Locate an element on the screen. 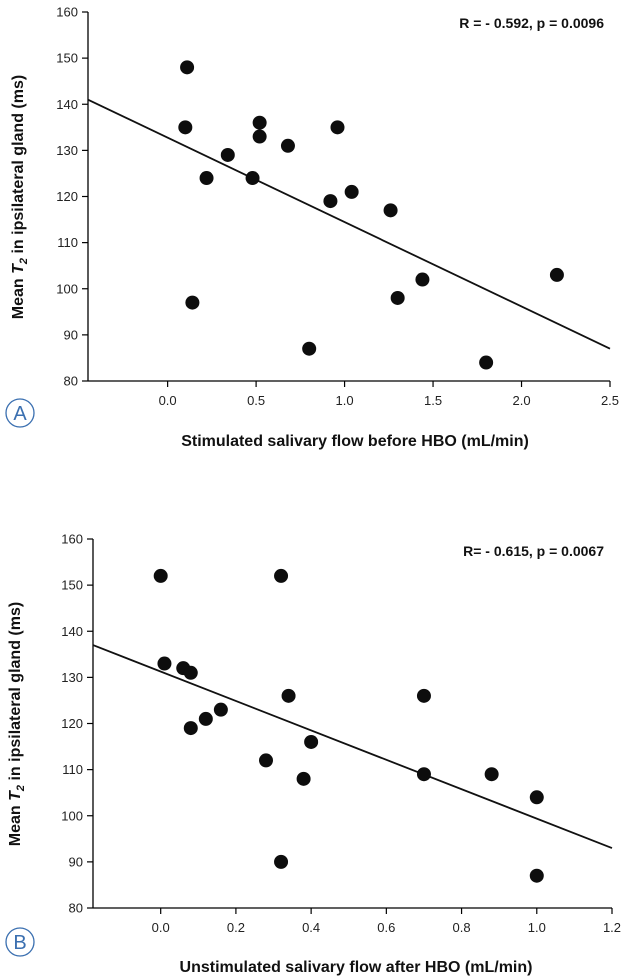 This screenshot has height=980, width=628. panel-a-y-tick-label: 110 is located at coordinates (67, 242).